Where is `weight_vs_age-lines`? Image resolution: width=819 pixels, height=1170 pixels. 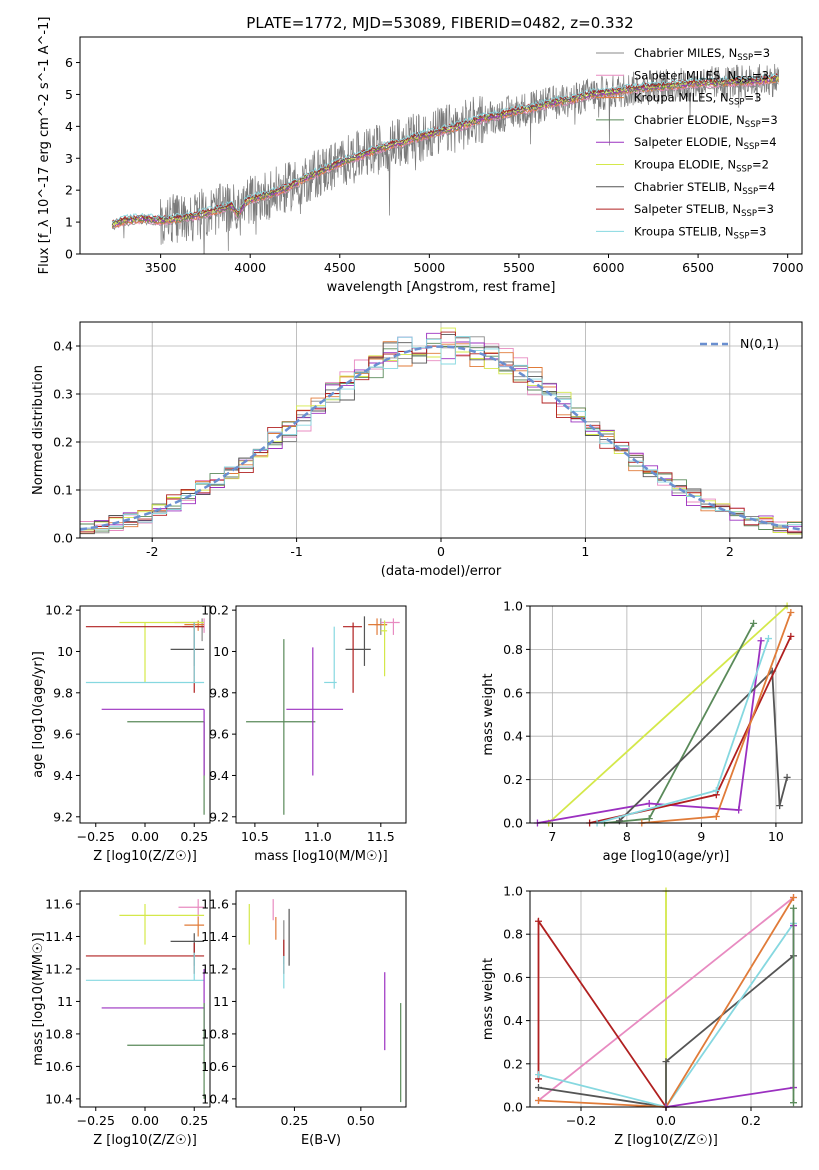 weight_vs_age-lines is located at coordinates (664, 714).